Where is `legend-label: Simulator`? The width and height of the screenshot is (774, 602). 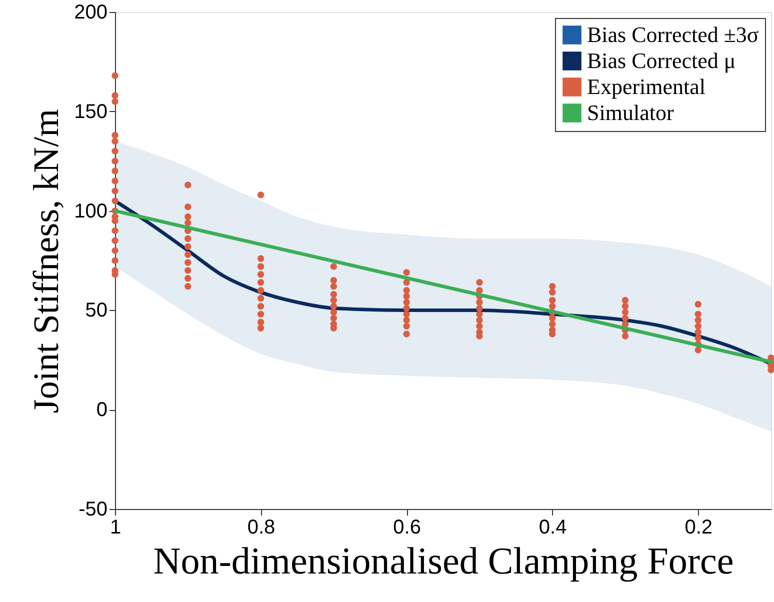
legend-label: Simulator is located at coordinates (630, 112).